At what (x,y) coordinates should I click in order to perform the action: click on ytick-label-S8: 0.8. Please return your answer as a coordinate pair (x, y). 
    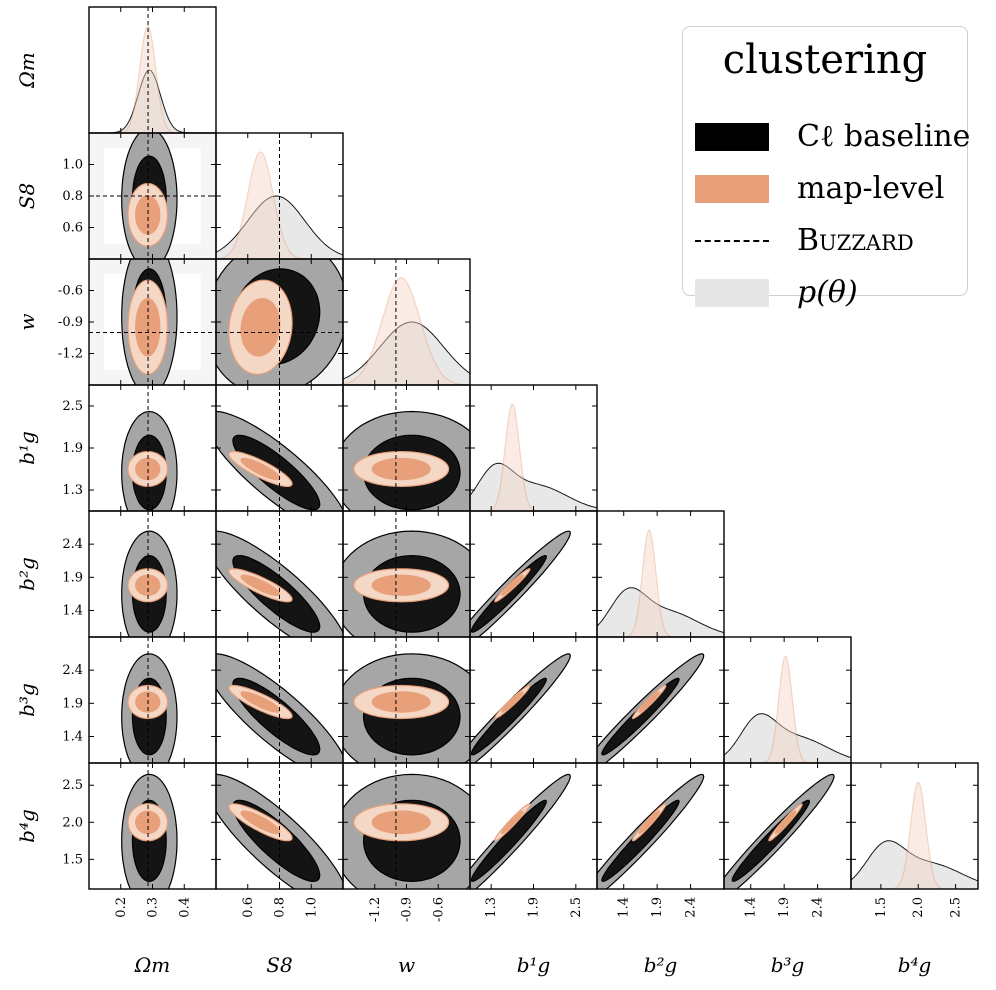
    Looking at the image, I should click on (72, 196).